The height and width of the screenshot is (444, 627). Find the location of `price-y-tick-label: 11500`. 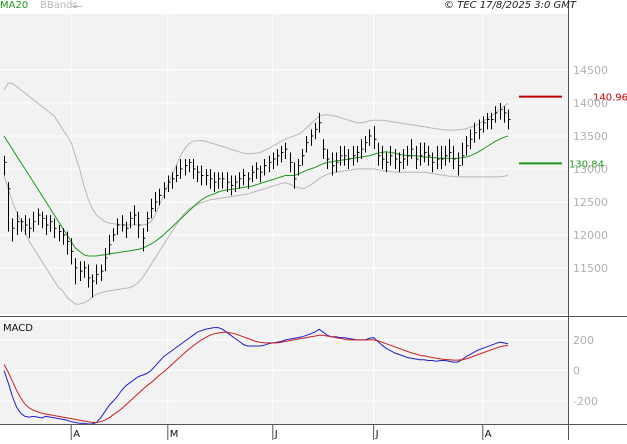

price-y-tick-label: 11500 is located at coordinates (590, 268).